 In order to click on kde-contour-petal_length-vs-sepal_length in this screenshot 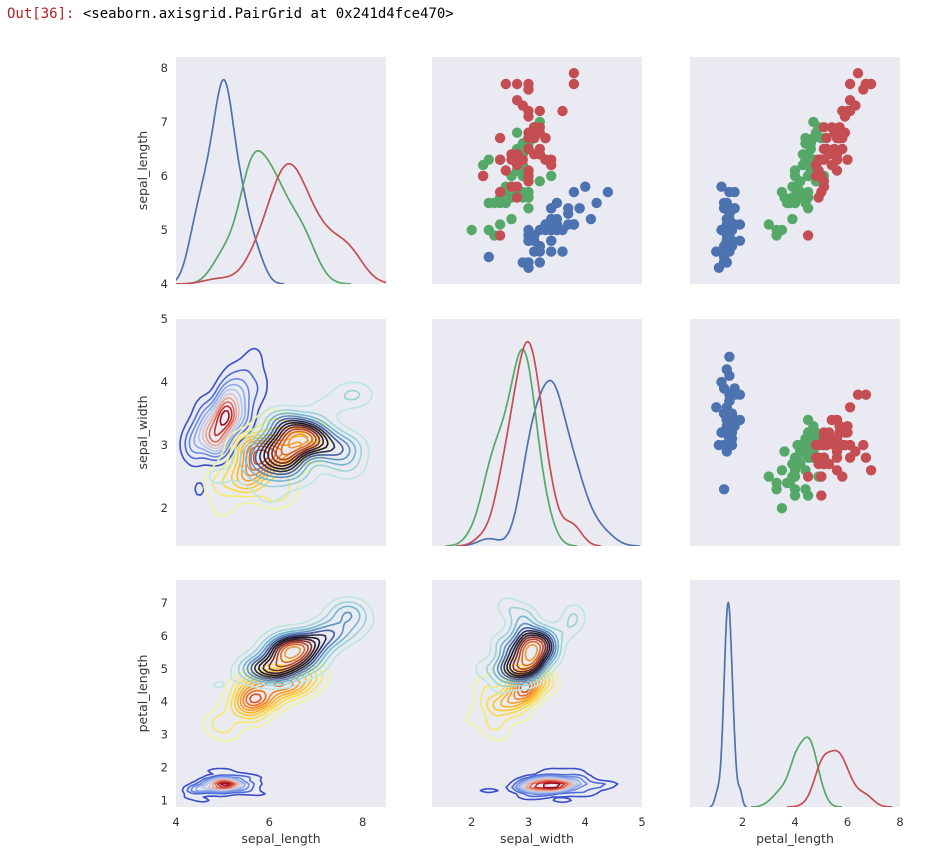, I will do `click(278, 699)`.